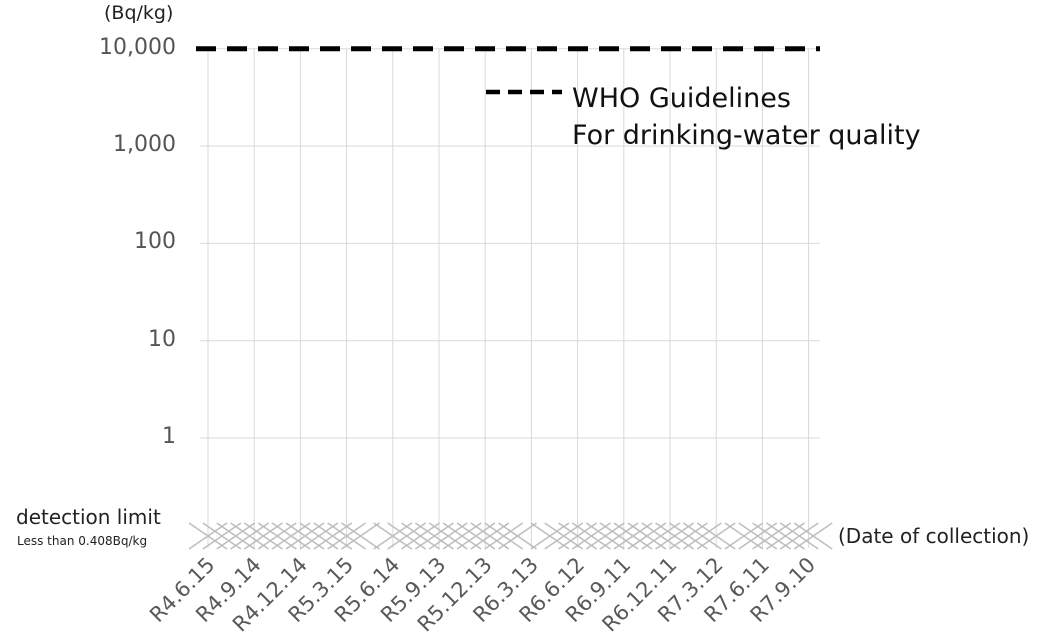 The width and height of the screenshot is (1045, 644). Describe the element at coordinates (746, 135) in the screenshot. I see `legend-label-line2: For drinking-water quality` at that location.